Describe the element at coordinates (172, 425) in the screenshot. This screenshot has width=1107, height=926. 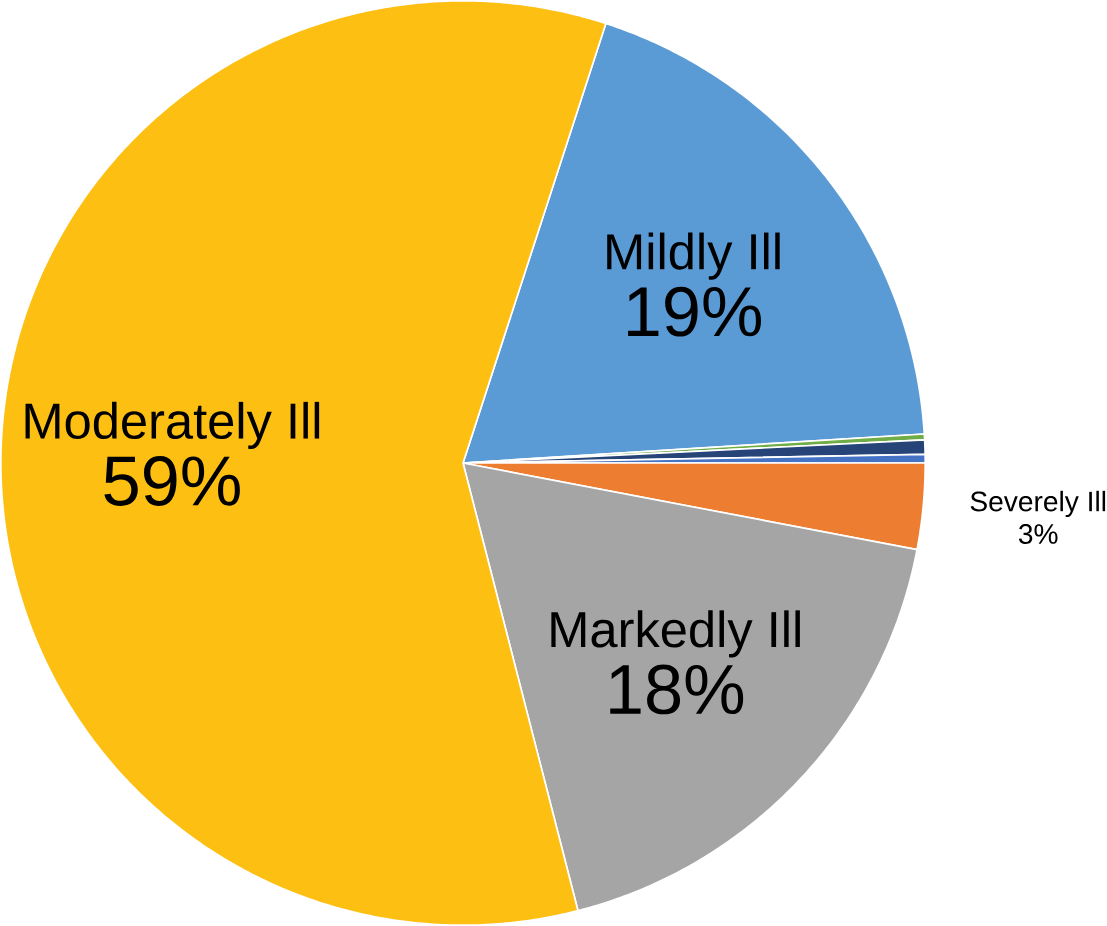
I see `slice-label: Moderately Ill` at that location.